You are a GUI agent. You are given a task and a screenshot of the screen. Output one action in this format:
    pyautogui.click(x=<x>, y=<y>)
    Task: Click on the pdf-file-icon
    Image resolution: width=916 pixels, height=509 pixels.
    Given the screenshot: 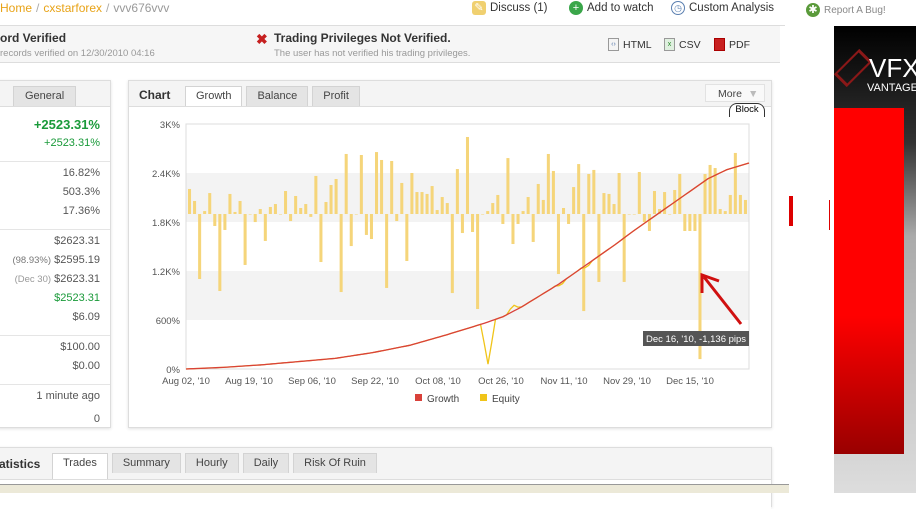 What is the action you would take?
    pyautogui.click(x=719, y=44)
    